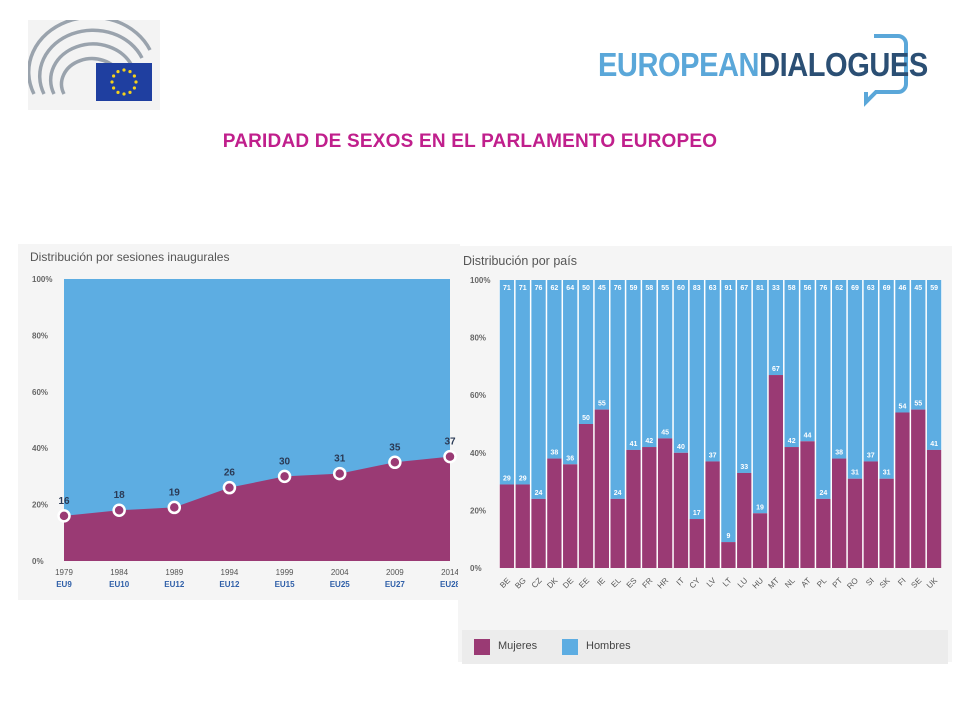 The image size is (960, 720). I want to click on brand-wordmark: EUROPEANDIALOGUES, so click(763, 65).